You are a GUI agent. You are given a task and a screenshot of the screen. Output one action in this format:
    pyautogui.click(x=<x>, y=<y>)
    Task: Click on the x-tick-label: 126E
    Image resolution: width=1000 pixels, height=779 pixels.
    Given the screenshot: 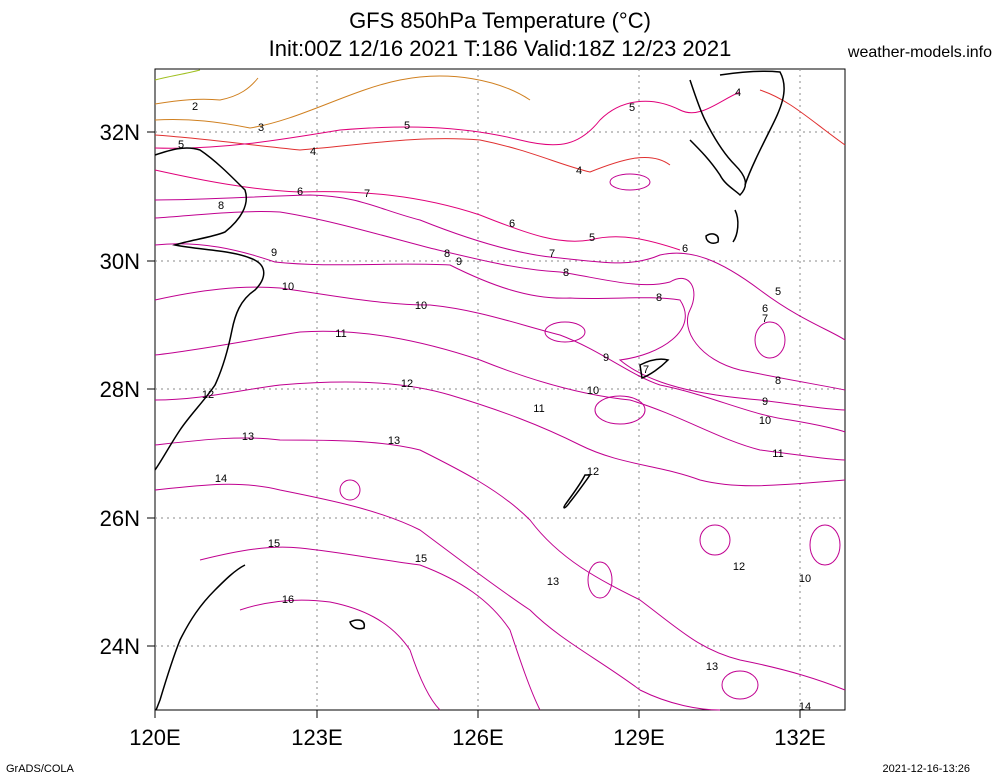 What is the action you would take?
    pyautogui.click(x=477, y=737)
    